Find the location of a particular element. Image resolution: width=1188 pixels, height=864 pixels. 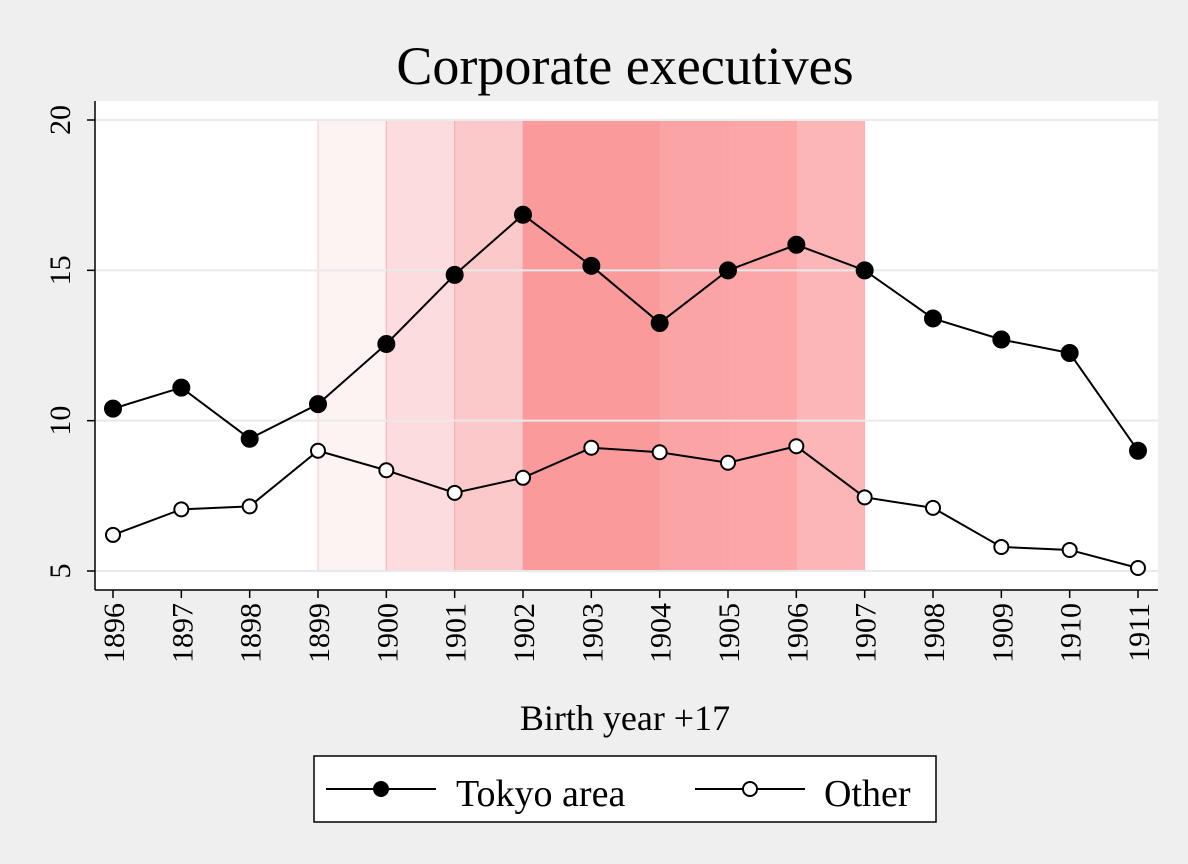

shaded-band-1904-1905 is located at coordinates (694, 345).